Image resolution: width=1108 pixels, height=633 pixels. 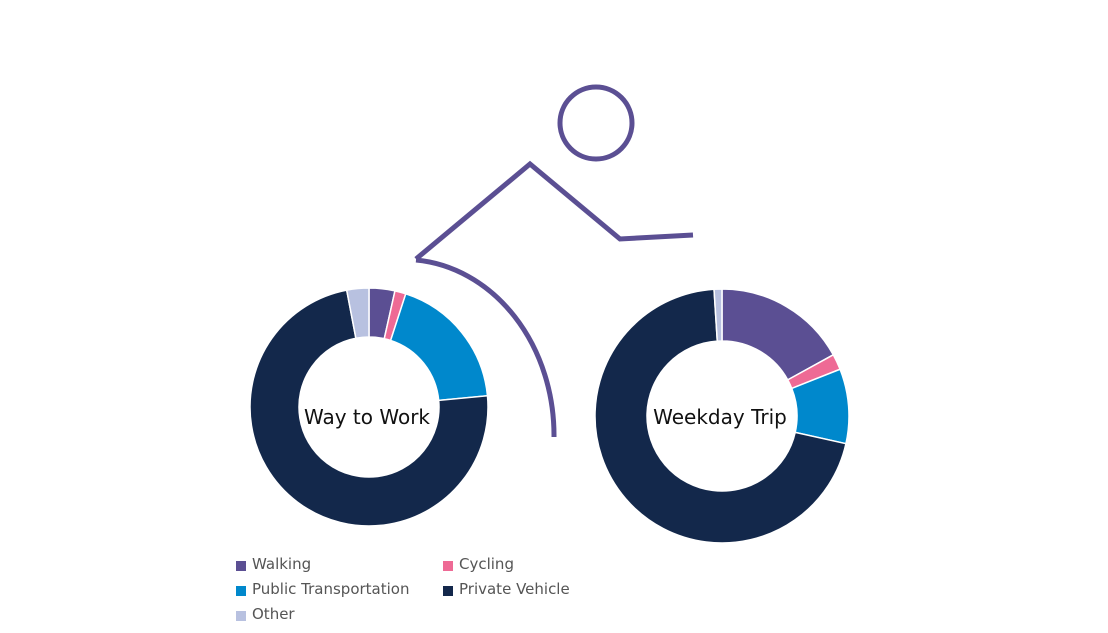 I want to click on cyclist-wheel-arc, so click(x=486, y=347).